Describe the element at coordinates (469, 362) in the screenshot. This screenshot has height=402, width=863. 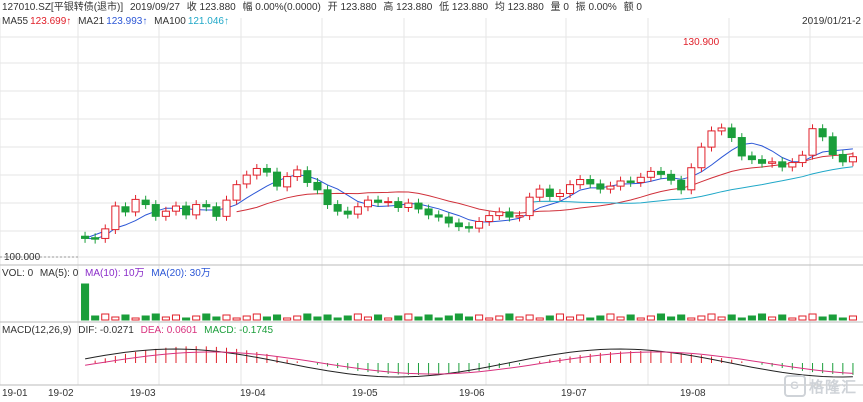
I see `macd-panel` at that location.